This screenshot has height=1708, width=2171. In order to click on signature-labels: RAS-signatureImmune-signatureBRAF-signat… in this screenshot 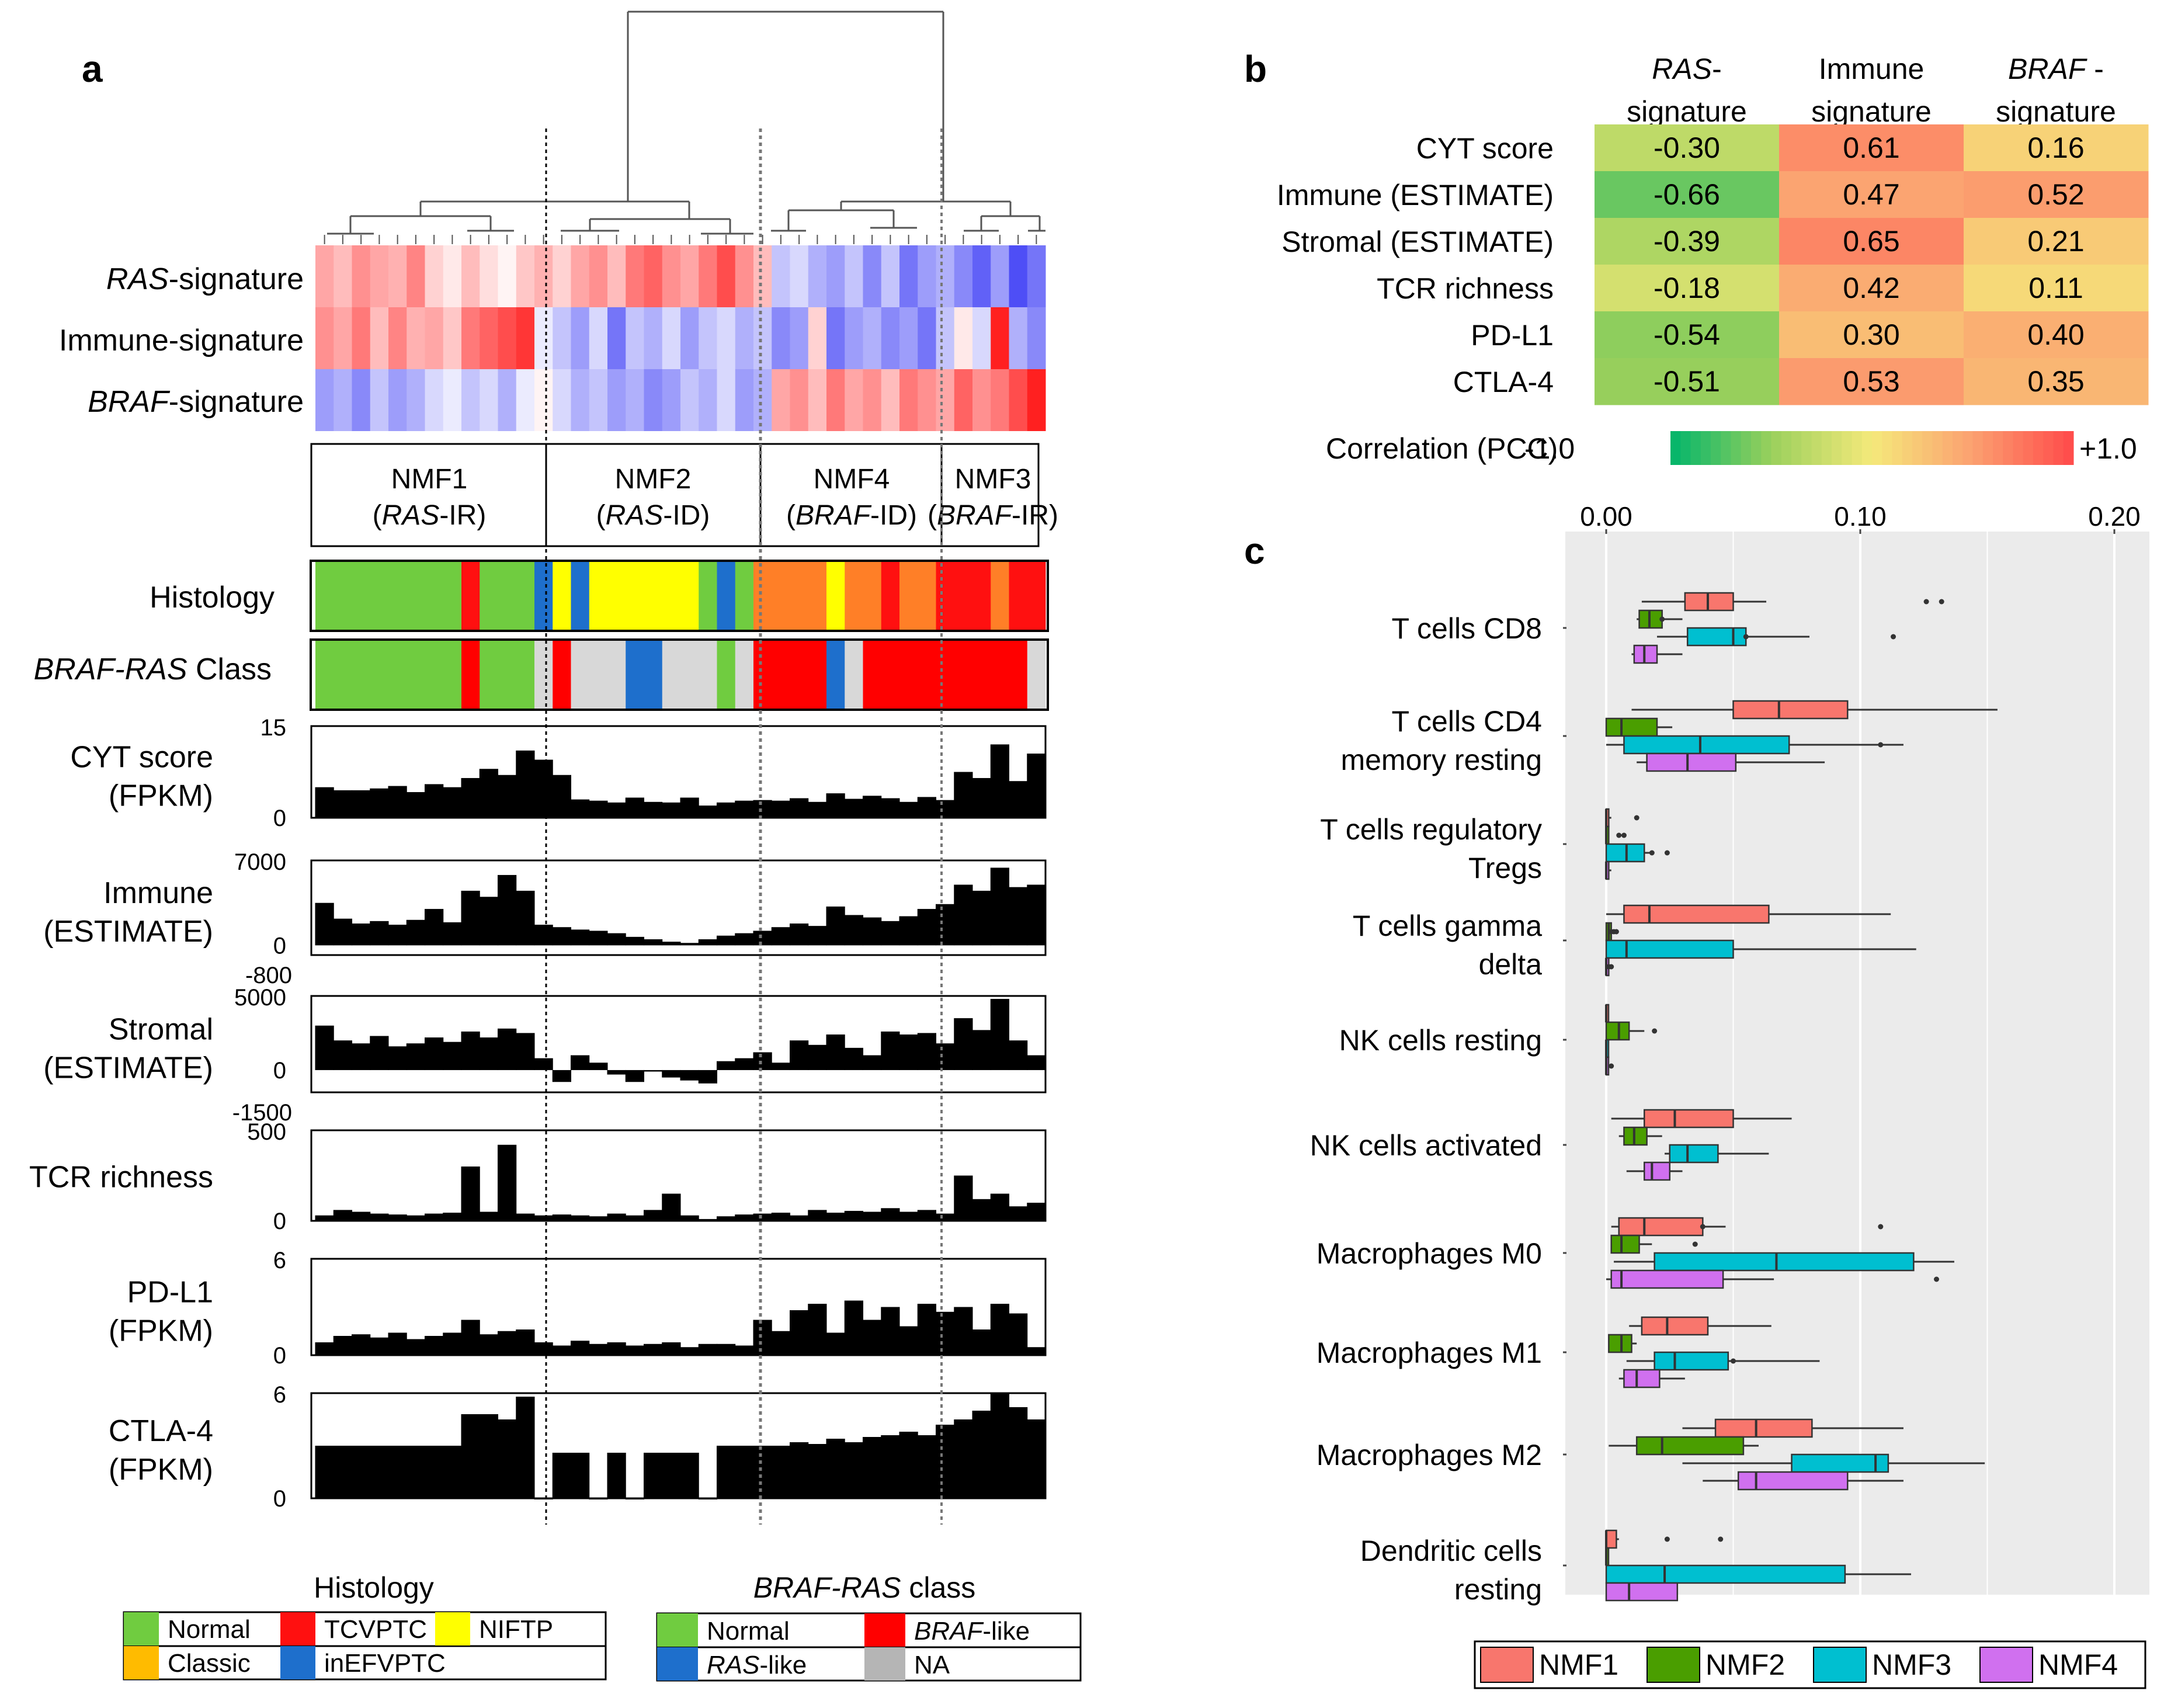, I will do `click(181, 340)`.